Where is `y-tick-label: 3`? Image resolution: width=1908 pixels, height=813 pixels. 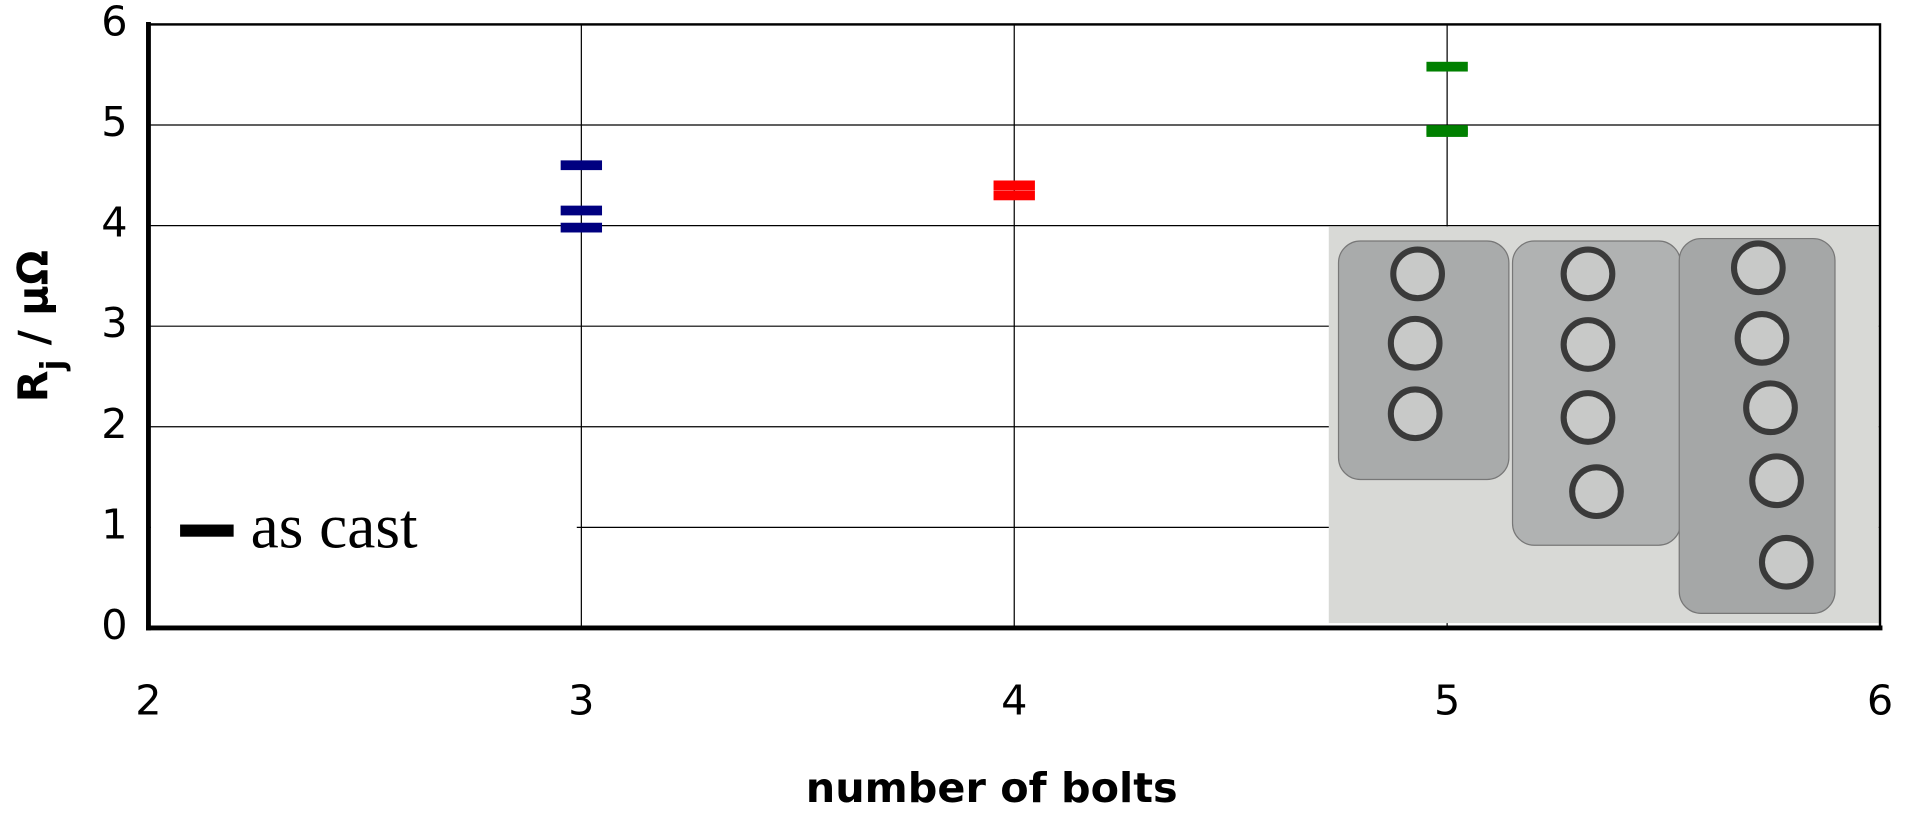
y-tick-label: 3 is located at coordinates (114, 323).